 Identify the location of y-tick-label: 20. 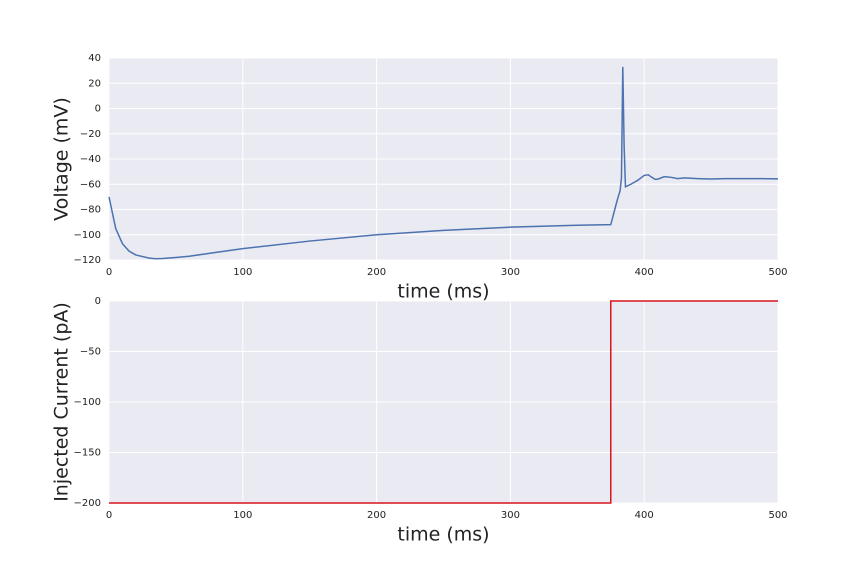
(94, 83).